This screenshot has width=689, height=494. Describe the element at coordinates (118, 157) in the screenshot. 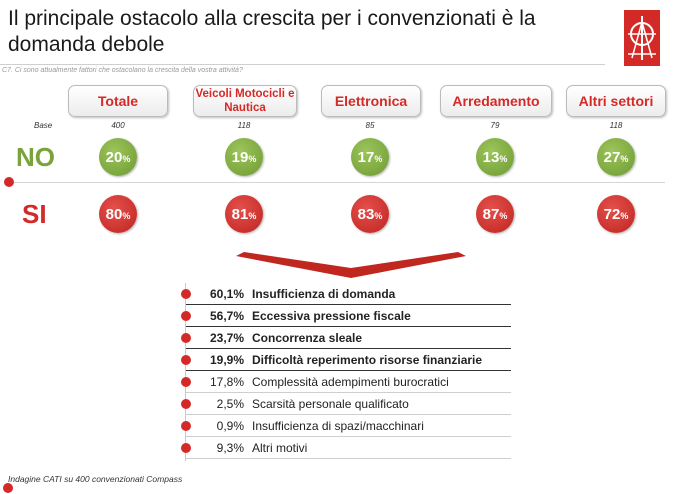

I see `no-value-totale: 20%` at that location.